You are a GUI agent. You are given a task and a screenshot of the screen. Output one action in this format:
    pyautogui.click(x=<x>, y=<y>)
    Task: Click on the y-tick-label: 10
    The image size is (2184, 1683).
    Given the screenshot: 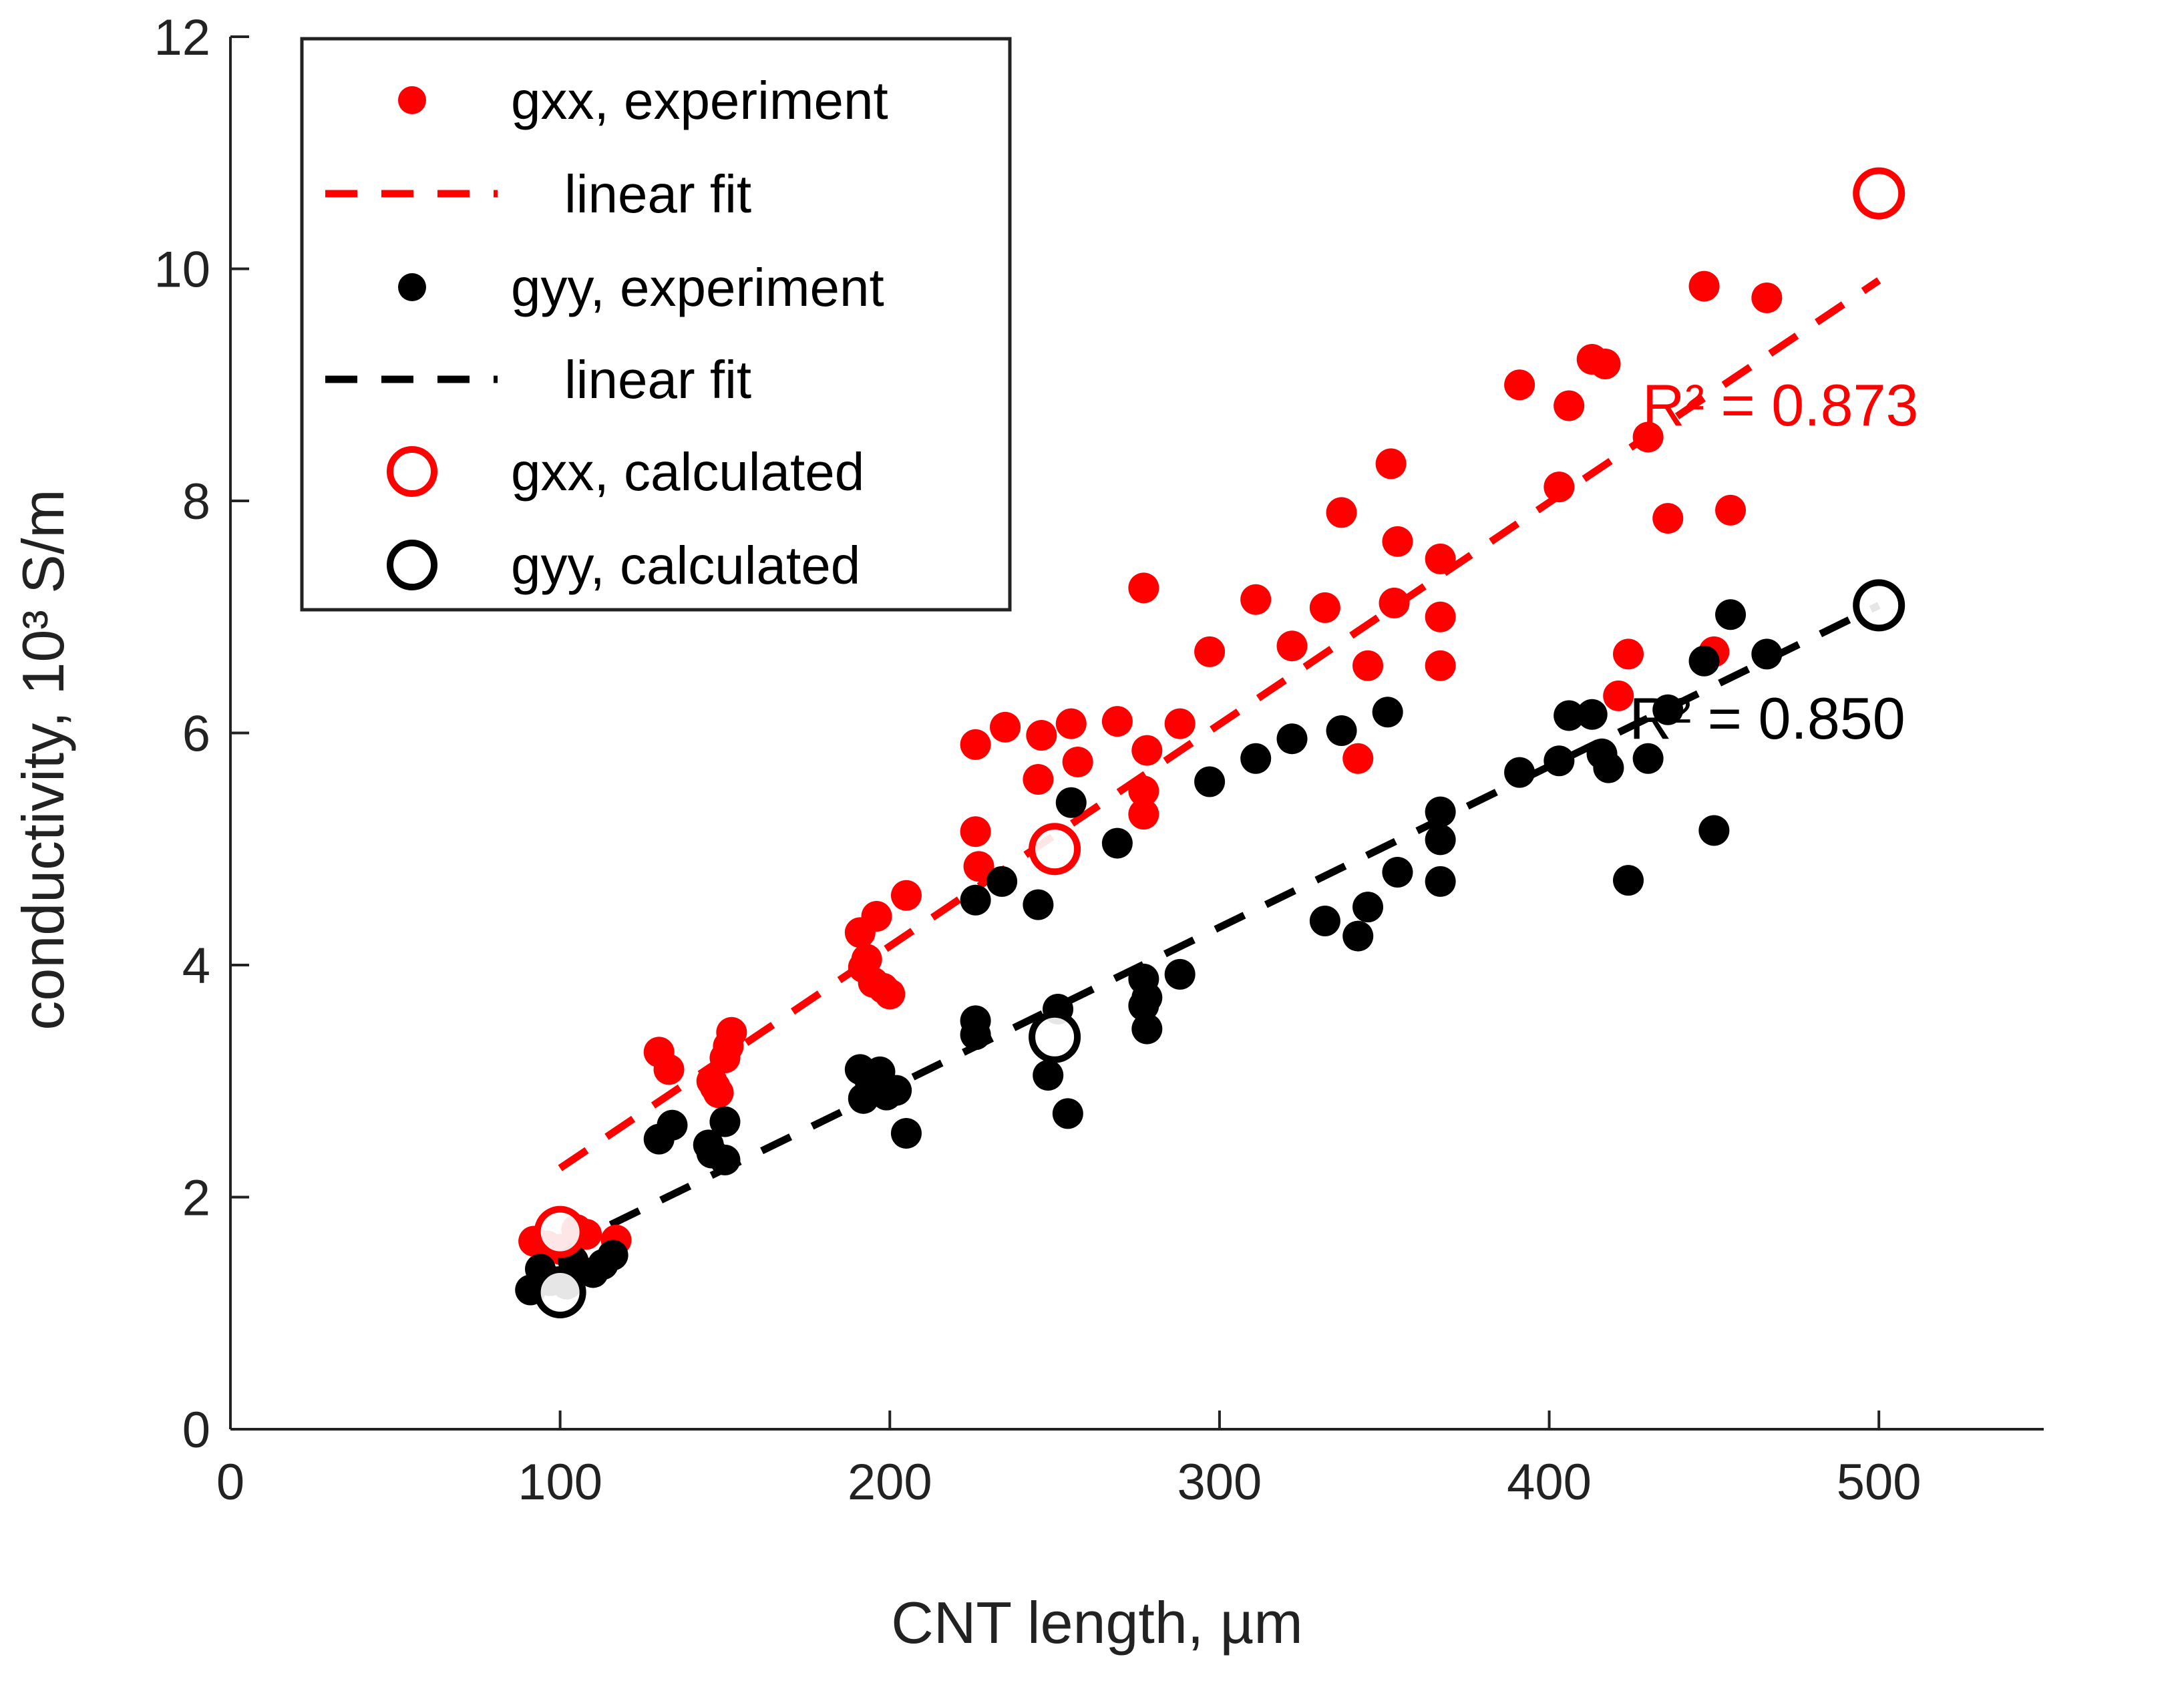 What is the action you would take?
    pyautogui.click(x=182, y=270)
    